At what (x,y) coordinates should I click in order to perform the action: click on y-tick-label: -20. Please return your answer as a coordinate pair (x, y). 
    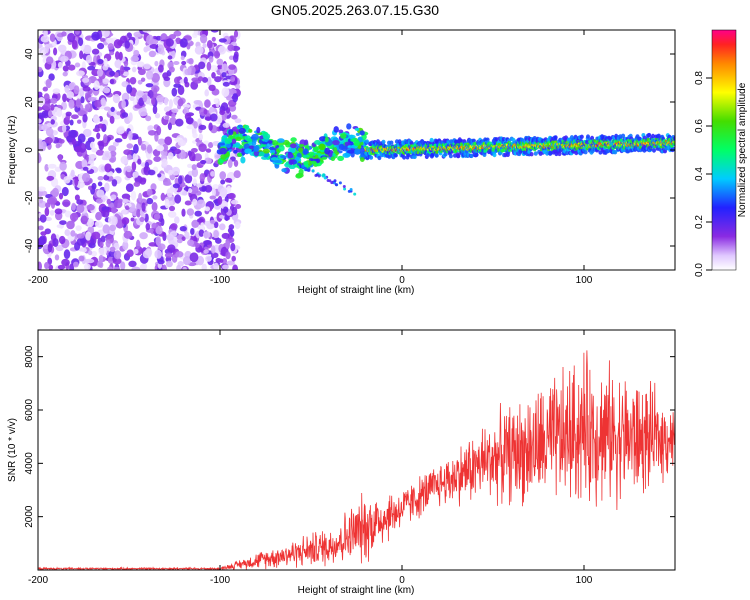
    Looking at the image, I should click on (29, 197).